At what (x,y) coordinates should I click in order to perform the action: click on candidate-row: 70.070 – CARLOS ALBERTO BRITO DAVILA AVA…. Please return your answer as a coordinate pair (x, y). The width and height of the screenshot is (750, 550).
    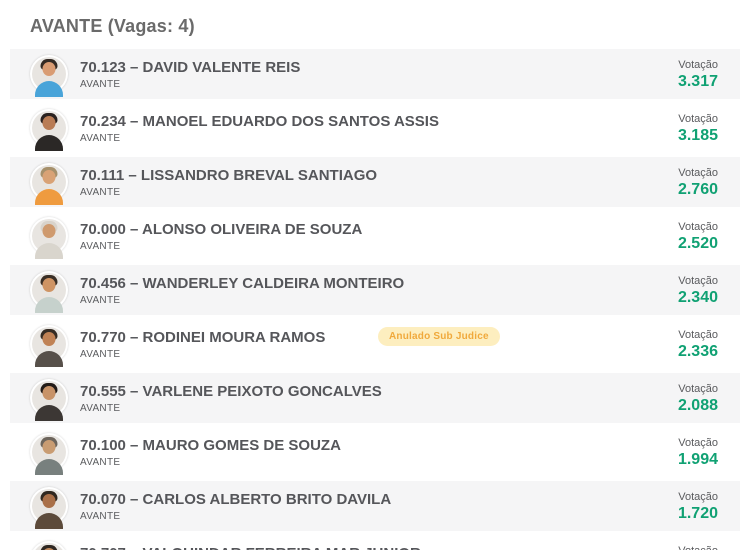
    Looking at the image, I should click on (375, 506).